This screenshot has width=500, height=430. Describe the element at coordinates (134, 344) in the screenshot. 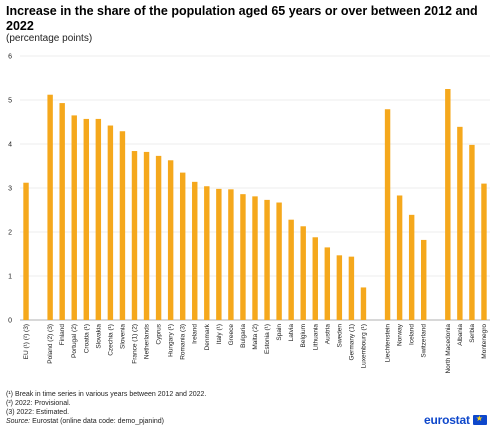

I see `x-tick-label: France (1) (2)` at that location.